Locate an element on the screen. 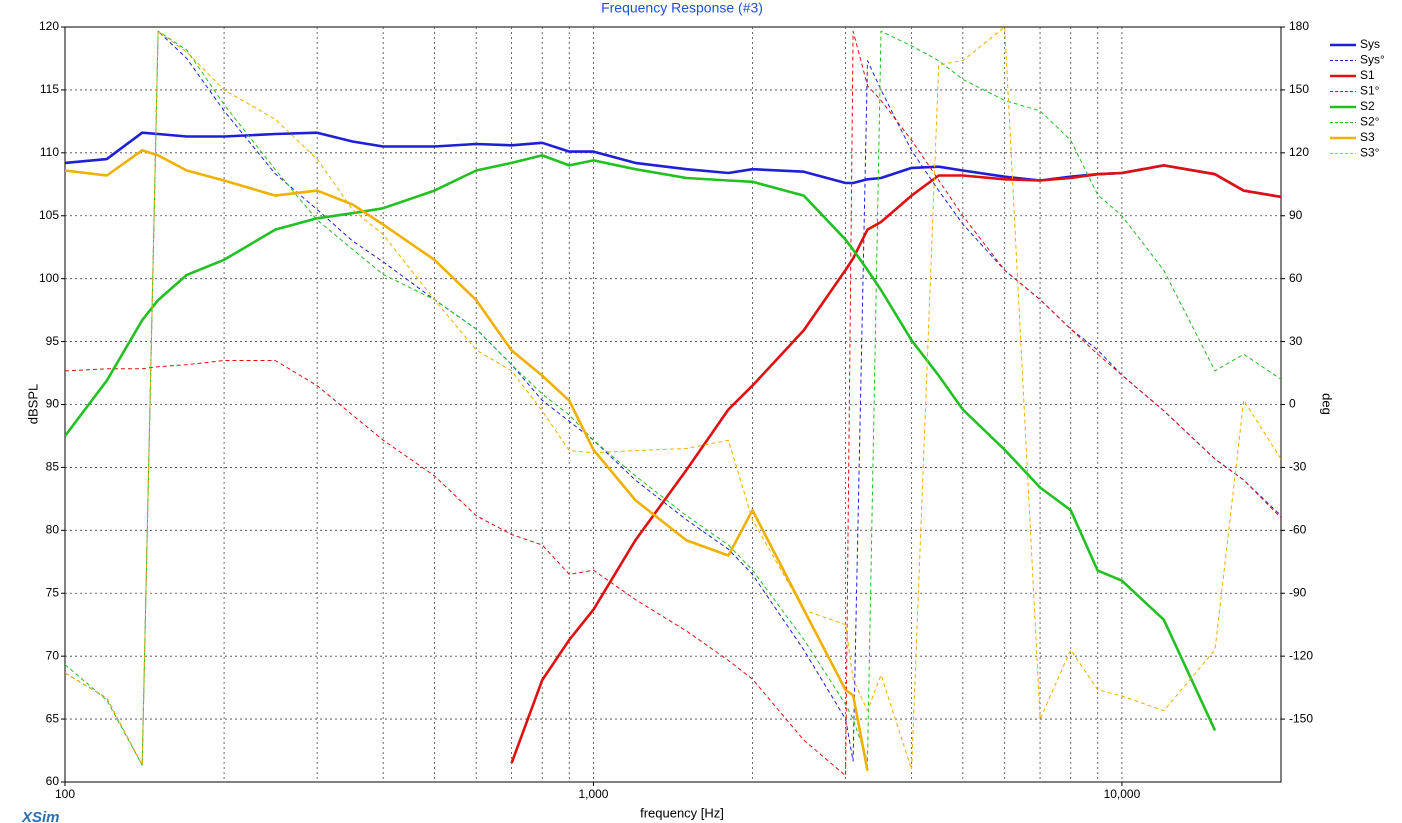 The width and height of the screenshot is (1402, 823). chart-title: Frequency Response (#3) is located at coordinates (682, 8).